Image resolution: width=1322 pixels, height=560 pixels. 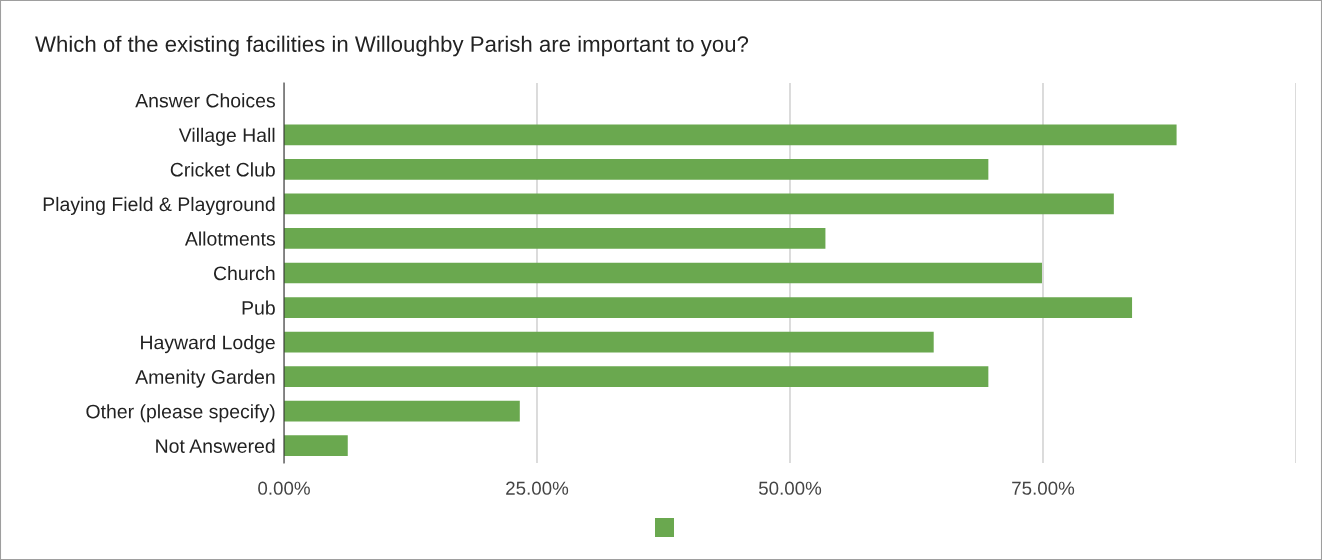 What do you see at coordinates (180, 413) in the screenshot?
I see `y-tick-label: Other (please specify)` at bounding box center [180, 413].